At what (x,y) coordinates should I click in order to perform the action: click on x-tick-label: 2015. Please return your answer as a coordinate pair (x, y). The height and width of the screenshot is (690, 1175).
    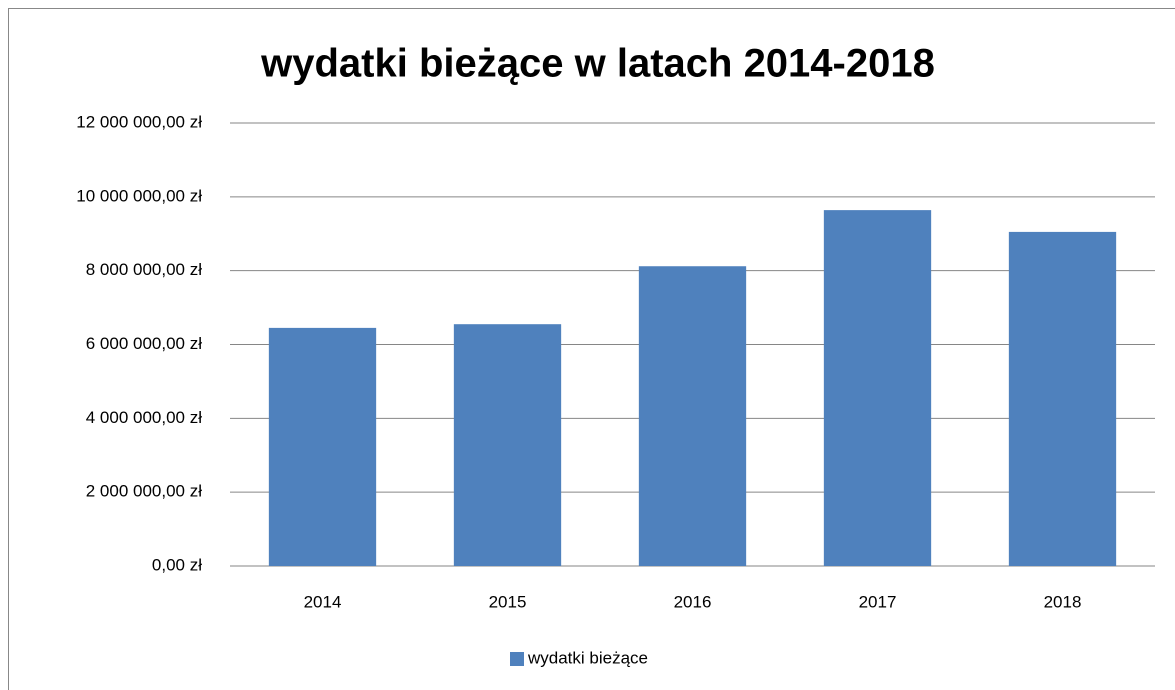
    Looking at the image, I should click on (508, 601).